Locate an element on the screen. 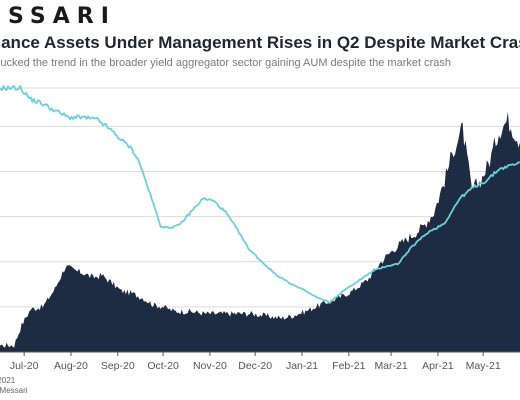 This screenshot has width=520, height=400. footnote-source: ma, Messari is located at coordinates (14, 390).